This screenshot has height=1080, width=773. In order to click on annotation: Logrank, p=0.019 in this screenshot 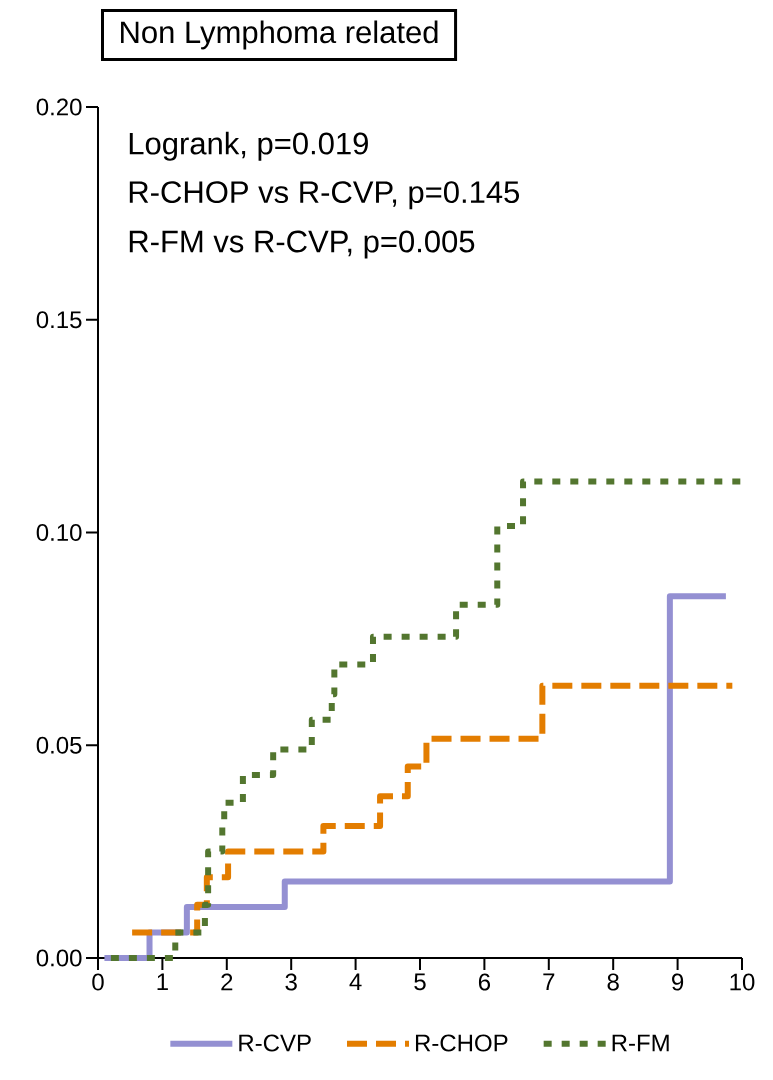, I will do `click(248, 146)`.